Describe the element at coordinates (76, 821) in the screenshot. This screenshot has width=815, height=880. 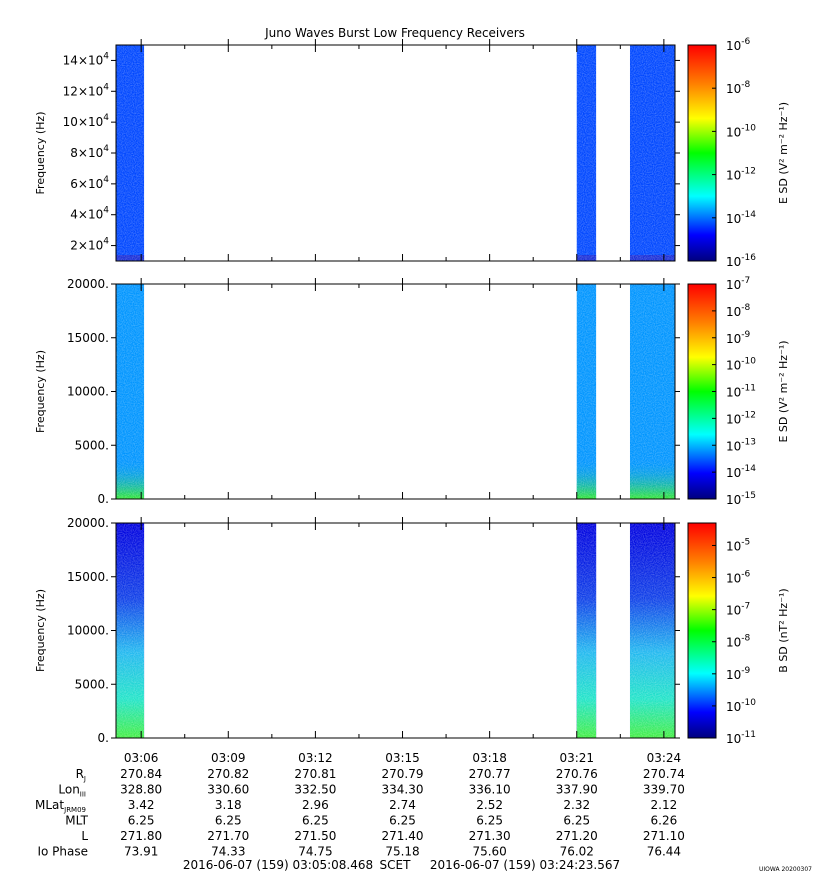
I see `ephemeris-row-label: MLT` at that location.